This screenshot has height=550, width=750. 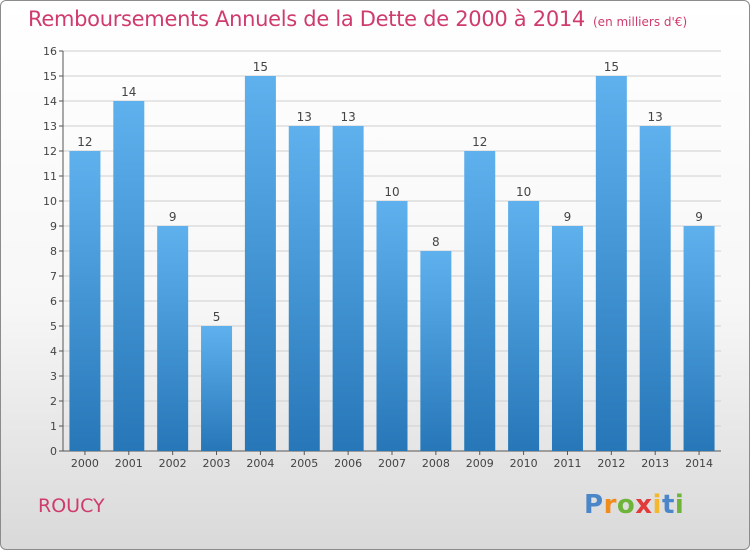 I want to click on x-tick-label: 2008, so click(x=436, y=463).